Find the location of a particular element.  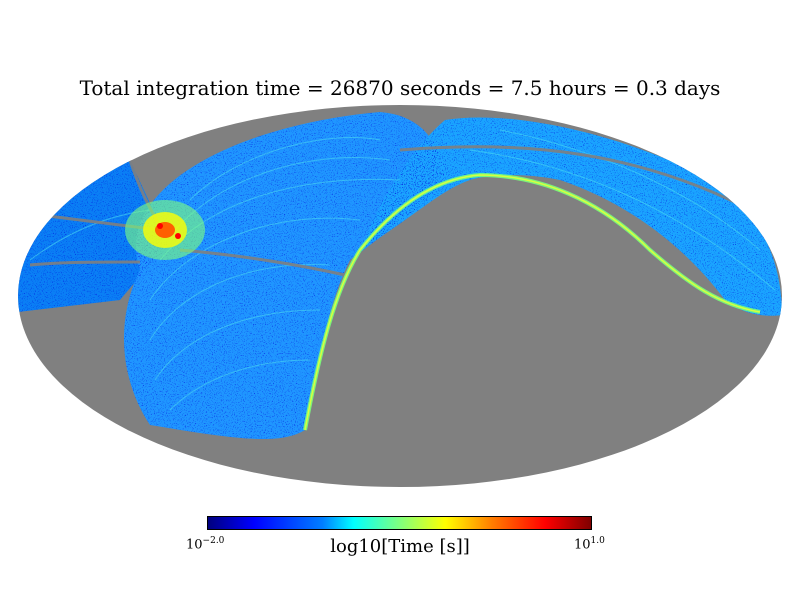

colorbar-max-label: 101.0 is located at coordinates (589, 544).